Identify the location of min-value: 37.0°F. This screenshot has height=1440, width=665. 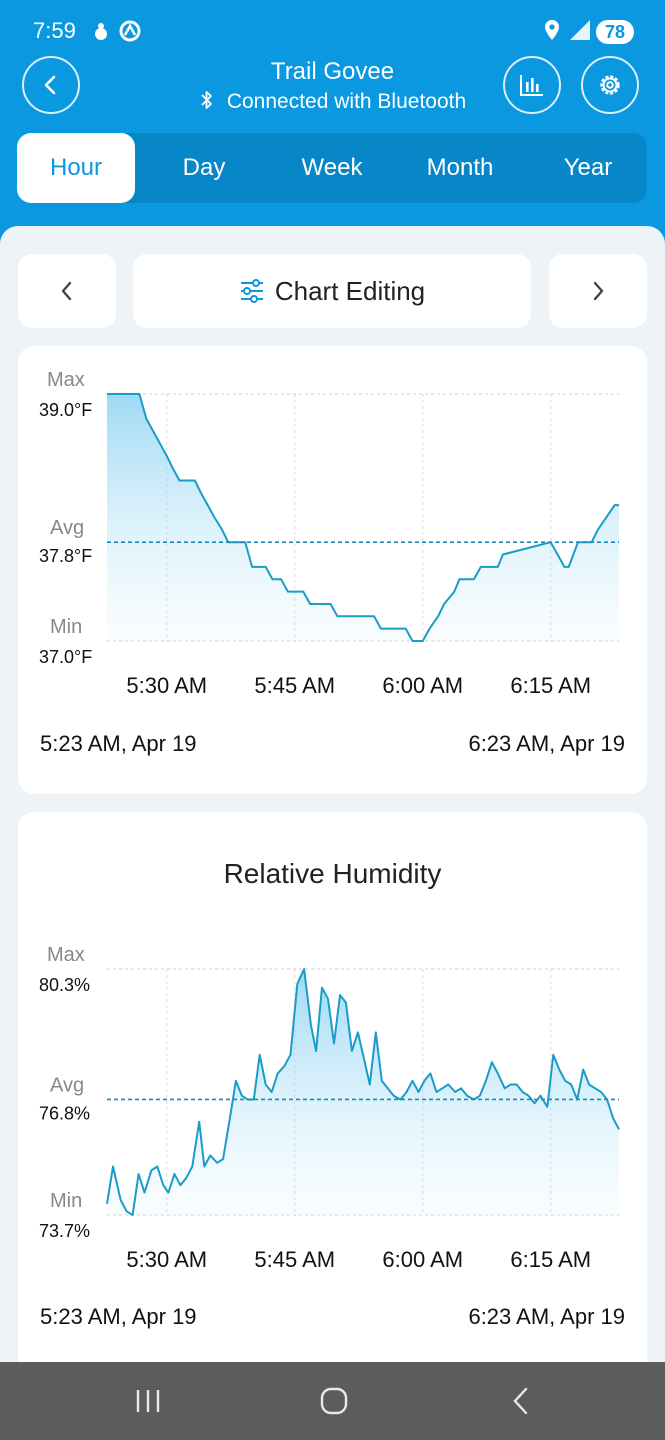
(65, 657).